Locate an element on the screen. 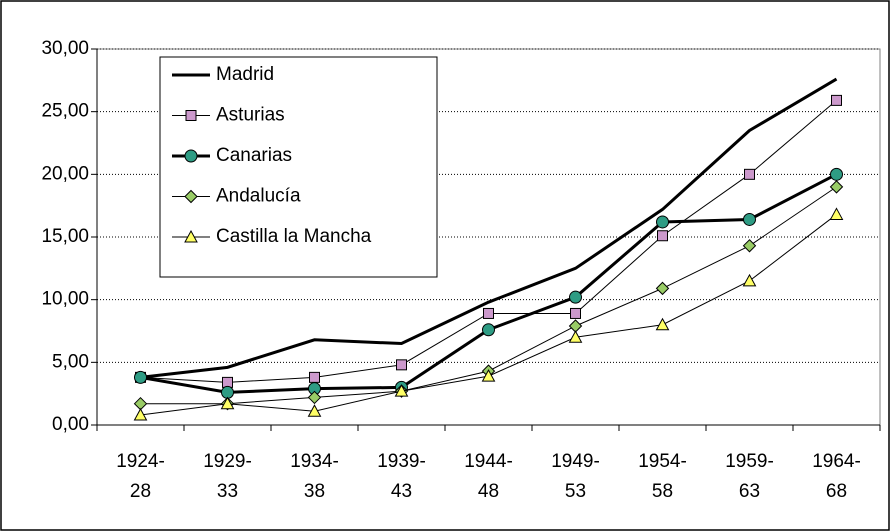 The height and width of the screenshot is (531, 890). y-tick-label: 20,00 is located at coordinates (65, 173).